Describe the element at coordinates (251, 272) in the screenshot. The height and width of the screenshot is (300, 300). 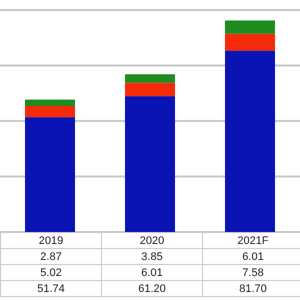
I see `data-label: 7.58` at that location.